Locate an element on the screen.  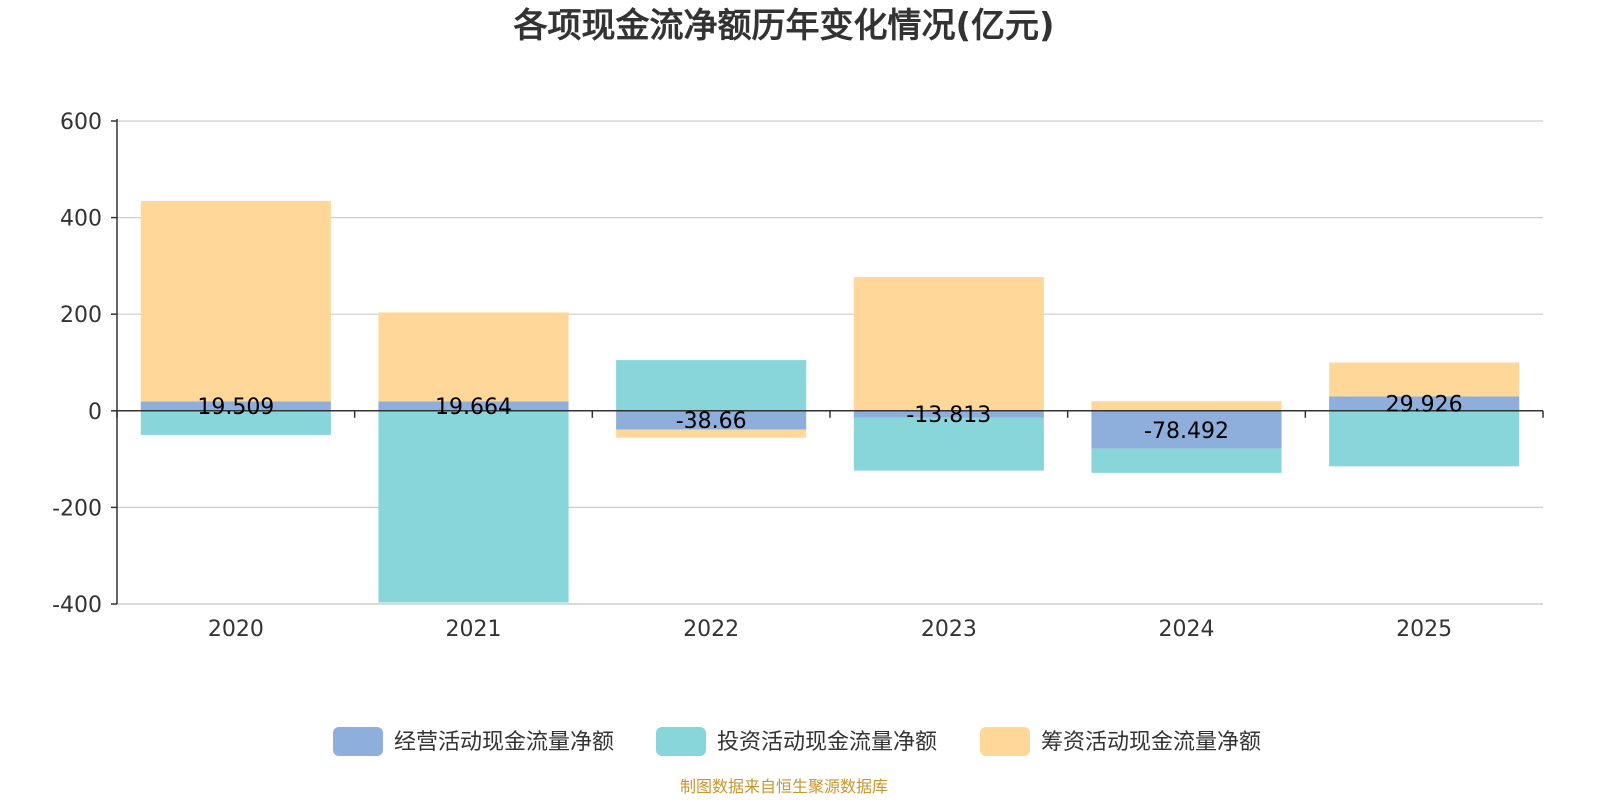
legend-item: 投资活动现金流量净额 is located at coordinates (796, 741).